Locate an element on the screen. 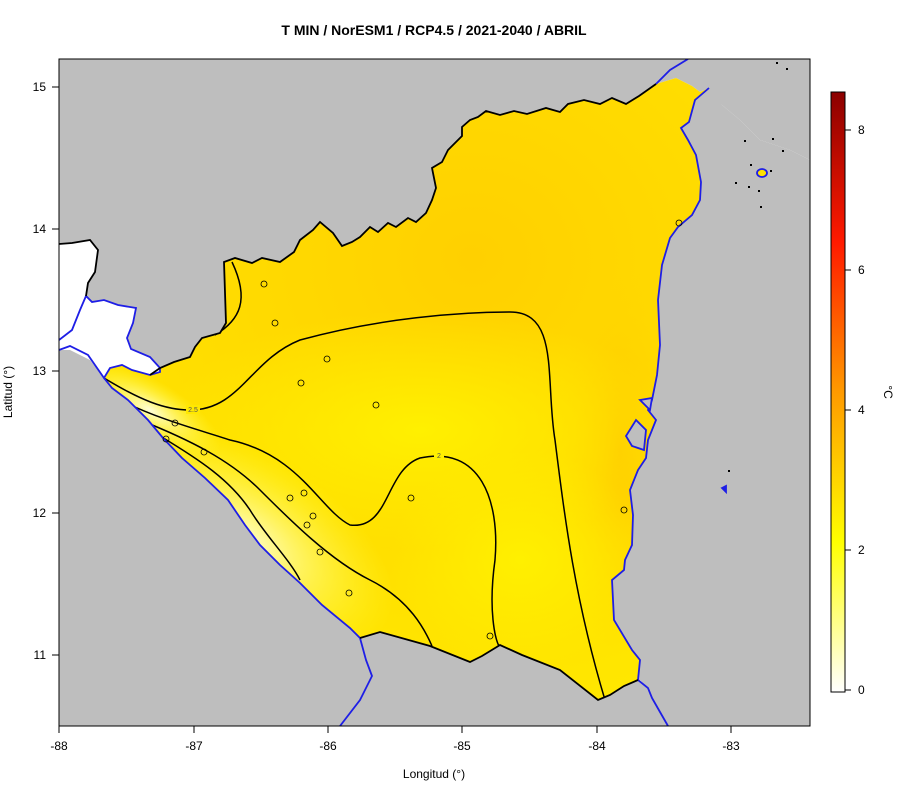 The height and width of the screenshot is (800, 900). y-tick-label: 15 is located at coordinates (40, 87).